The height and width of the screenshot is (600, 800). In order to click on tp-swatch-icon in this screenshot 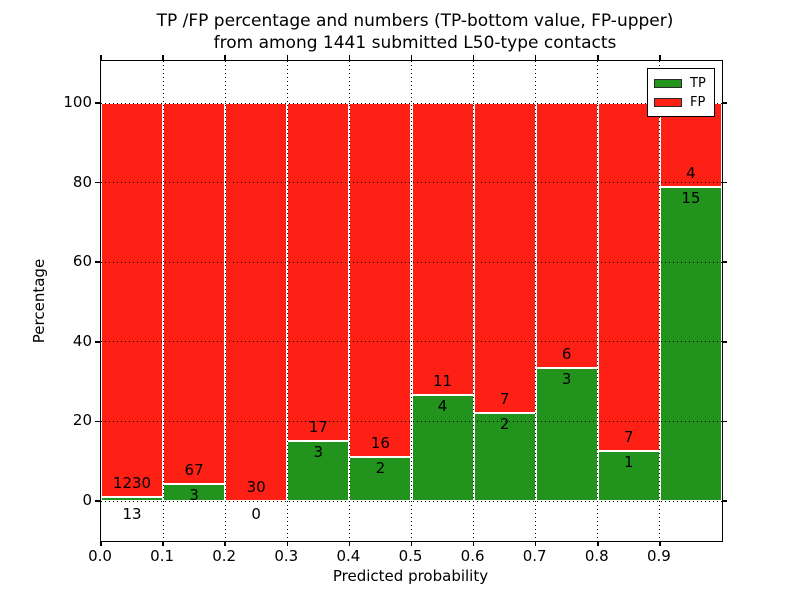, I will do `click(668, 83)`.